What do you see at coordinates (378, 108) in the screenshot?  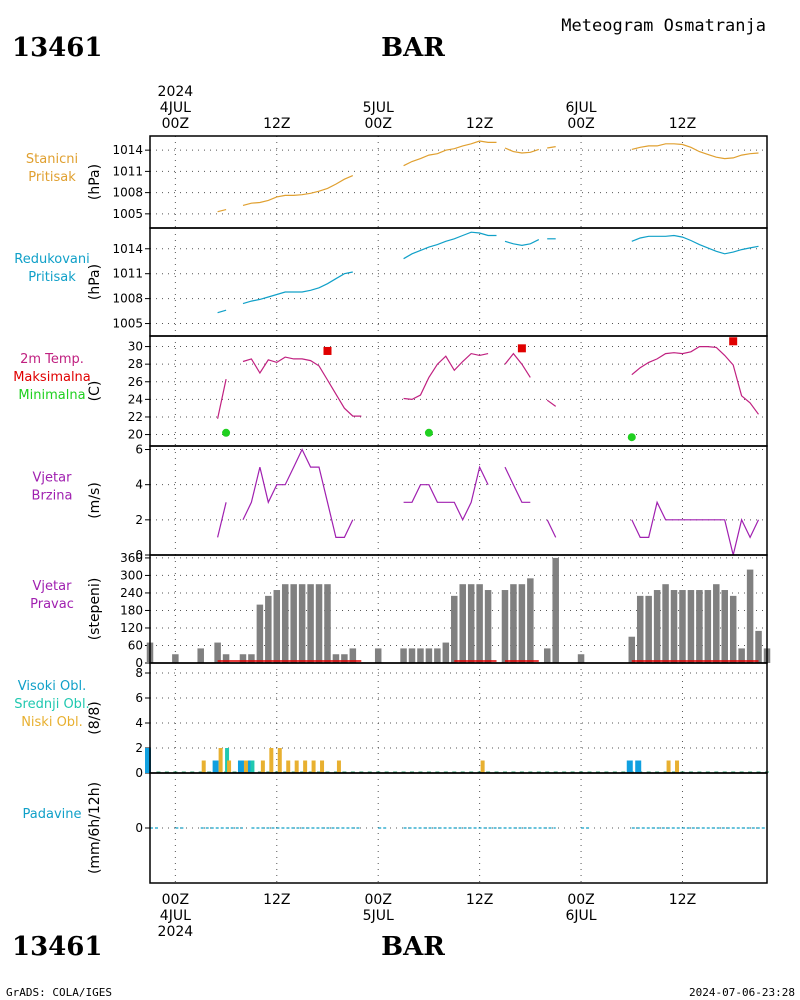 I see `time-label-top: 5JUL` at bounding box center [378, 108].